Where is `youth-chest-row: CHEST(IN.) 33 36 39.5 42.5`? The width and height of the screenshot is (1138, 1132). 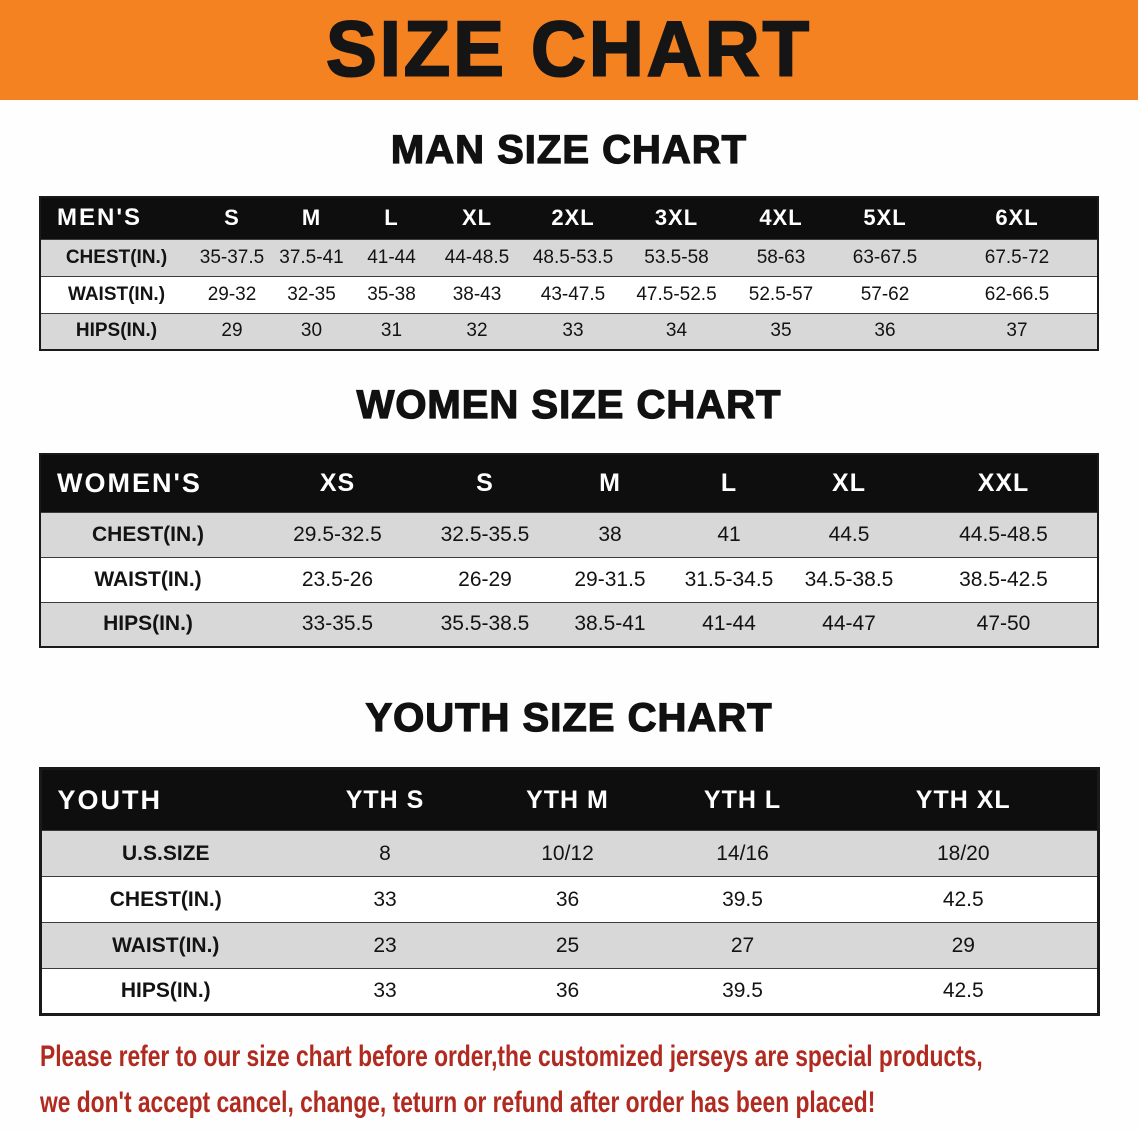
youth-chest-row: CHEST(IN.) 33 36 39.5 42.5 is located at coordinates (569, 899).